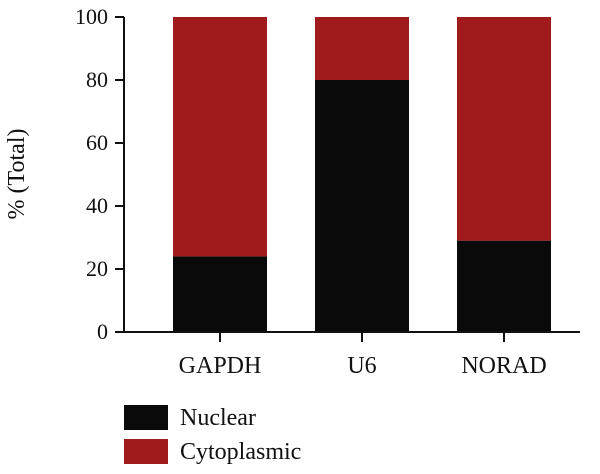 This screenshot has height=474, width=600. Describe the element at coordinates (362, 48) in the screenshot. I see `bar-segment-u6-cytoplasmic` at that location.